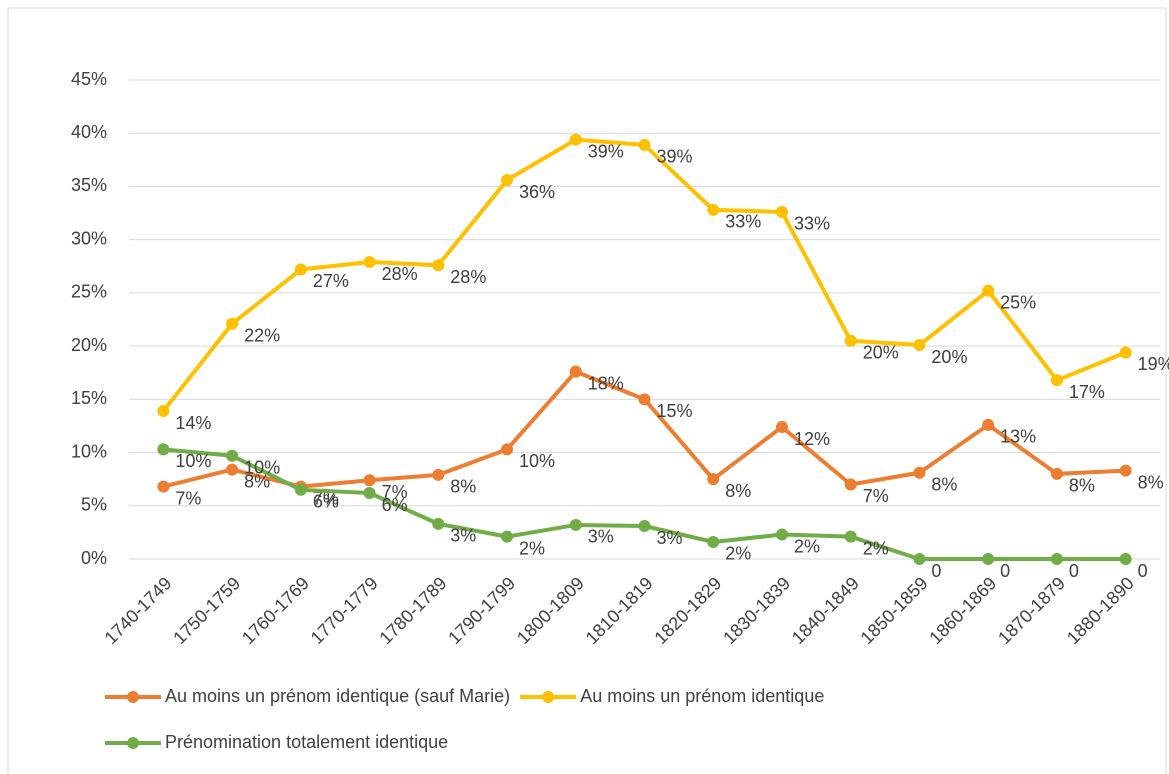 The width and height of the screenshot is (1169, 774). Describe the element at coordinates (825, 610) in the screenshot. I see `x-tick-label: 1840-1849` at that location.